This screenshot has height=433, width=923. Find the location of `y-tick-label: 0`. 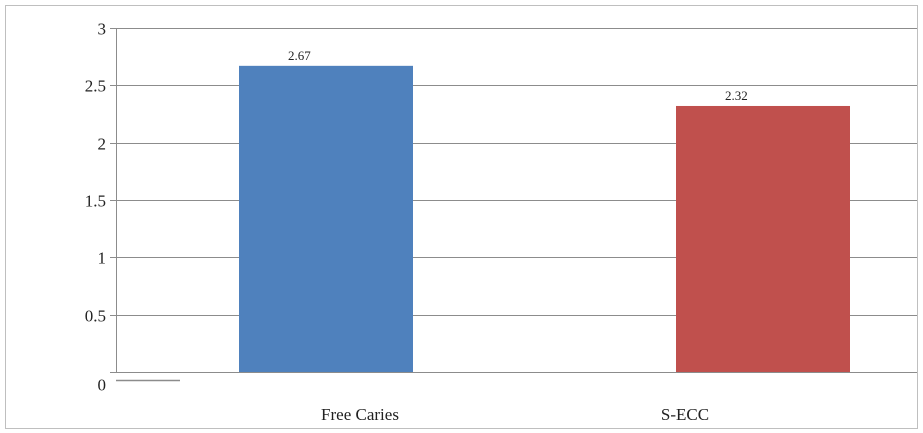

y-tick-label: 0 is located at coordinates (102, 385).